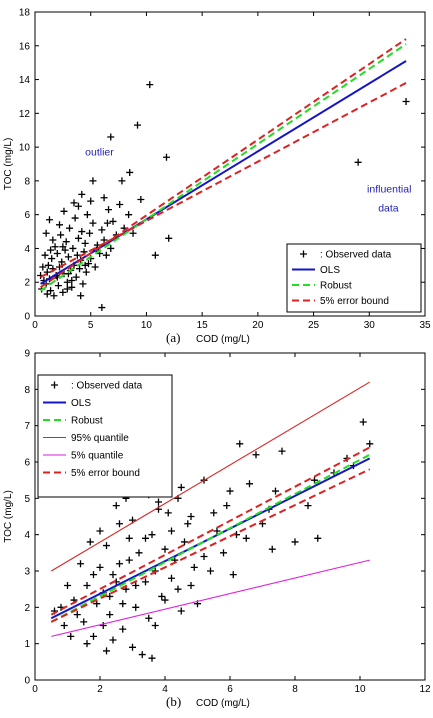 This screenshot has width=433, height=718. I want to click on y-tick-label: 1, so click(27, 644).